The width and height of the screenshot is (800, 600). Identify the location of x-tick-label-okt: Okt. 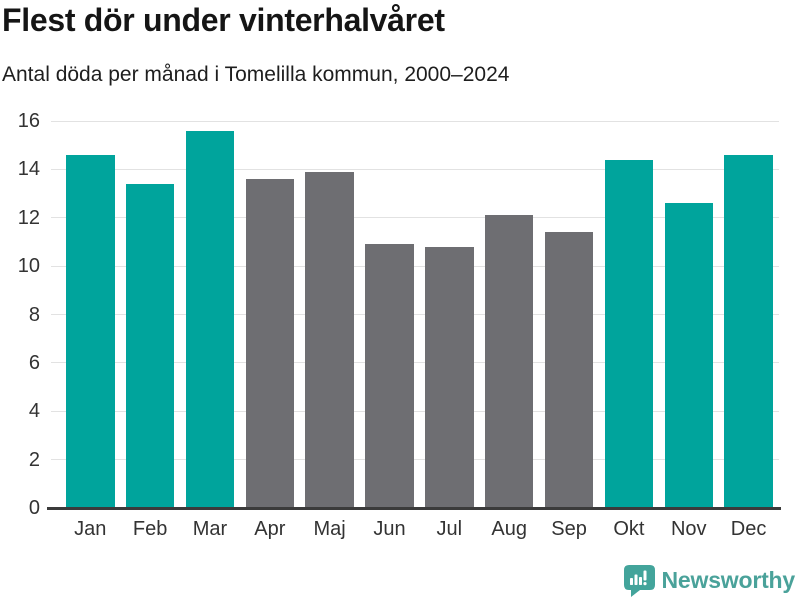
(629, 529).